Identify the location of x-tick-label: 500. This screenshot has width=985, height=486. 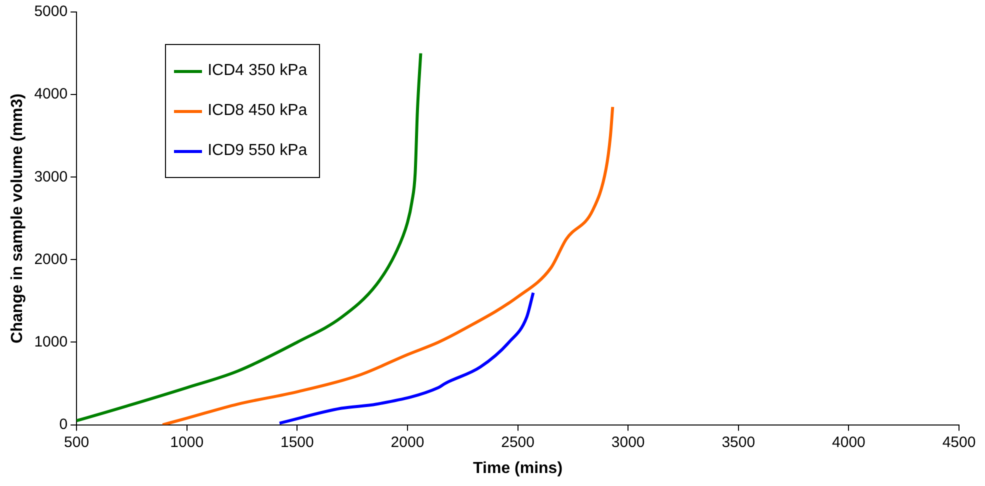
(77, 442).